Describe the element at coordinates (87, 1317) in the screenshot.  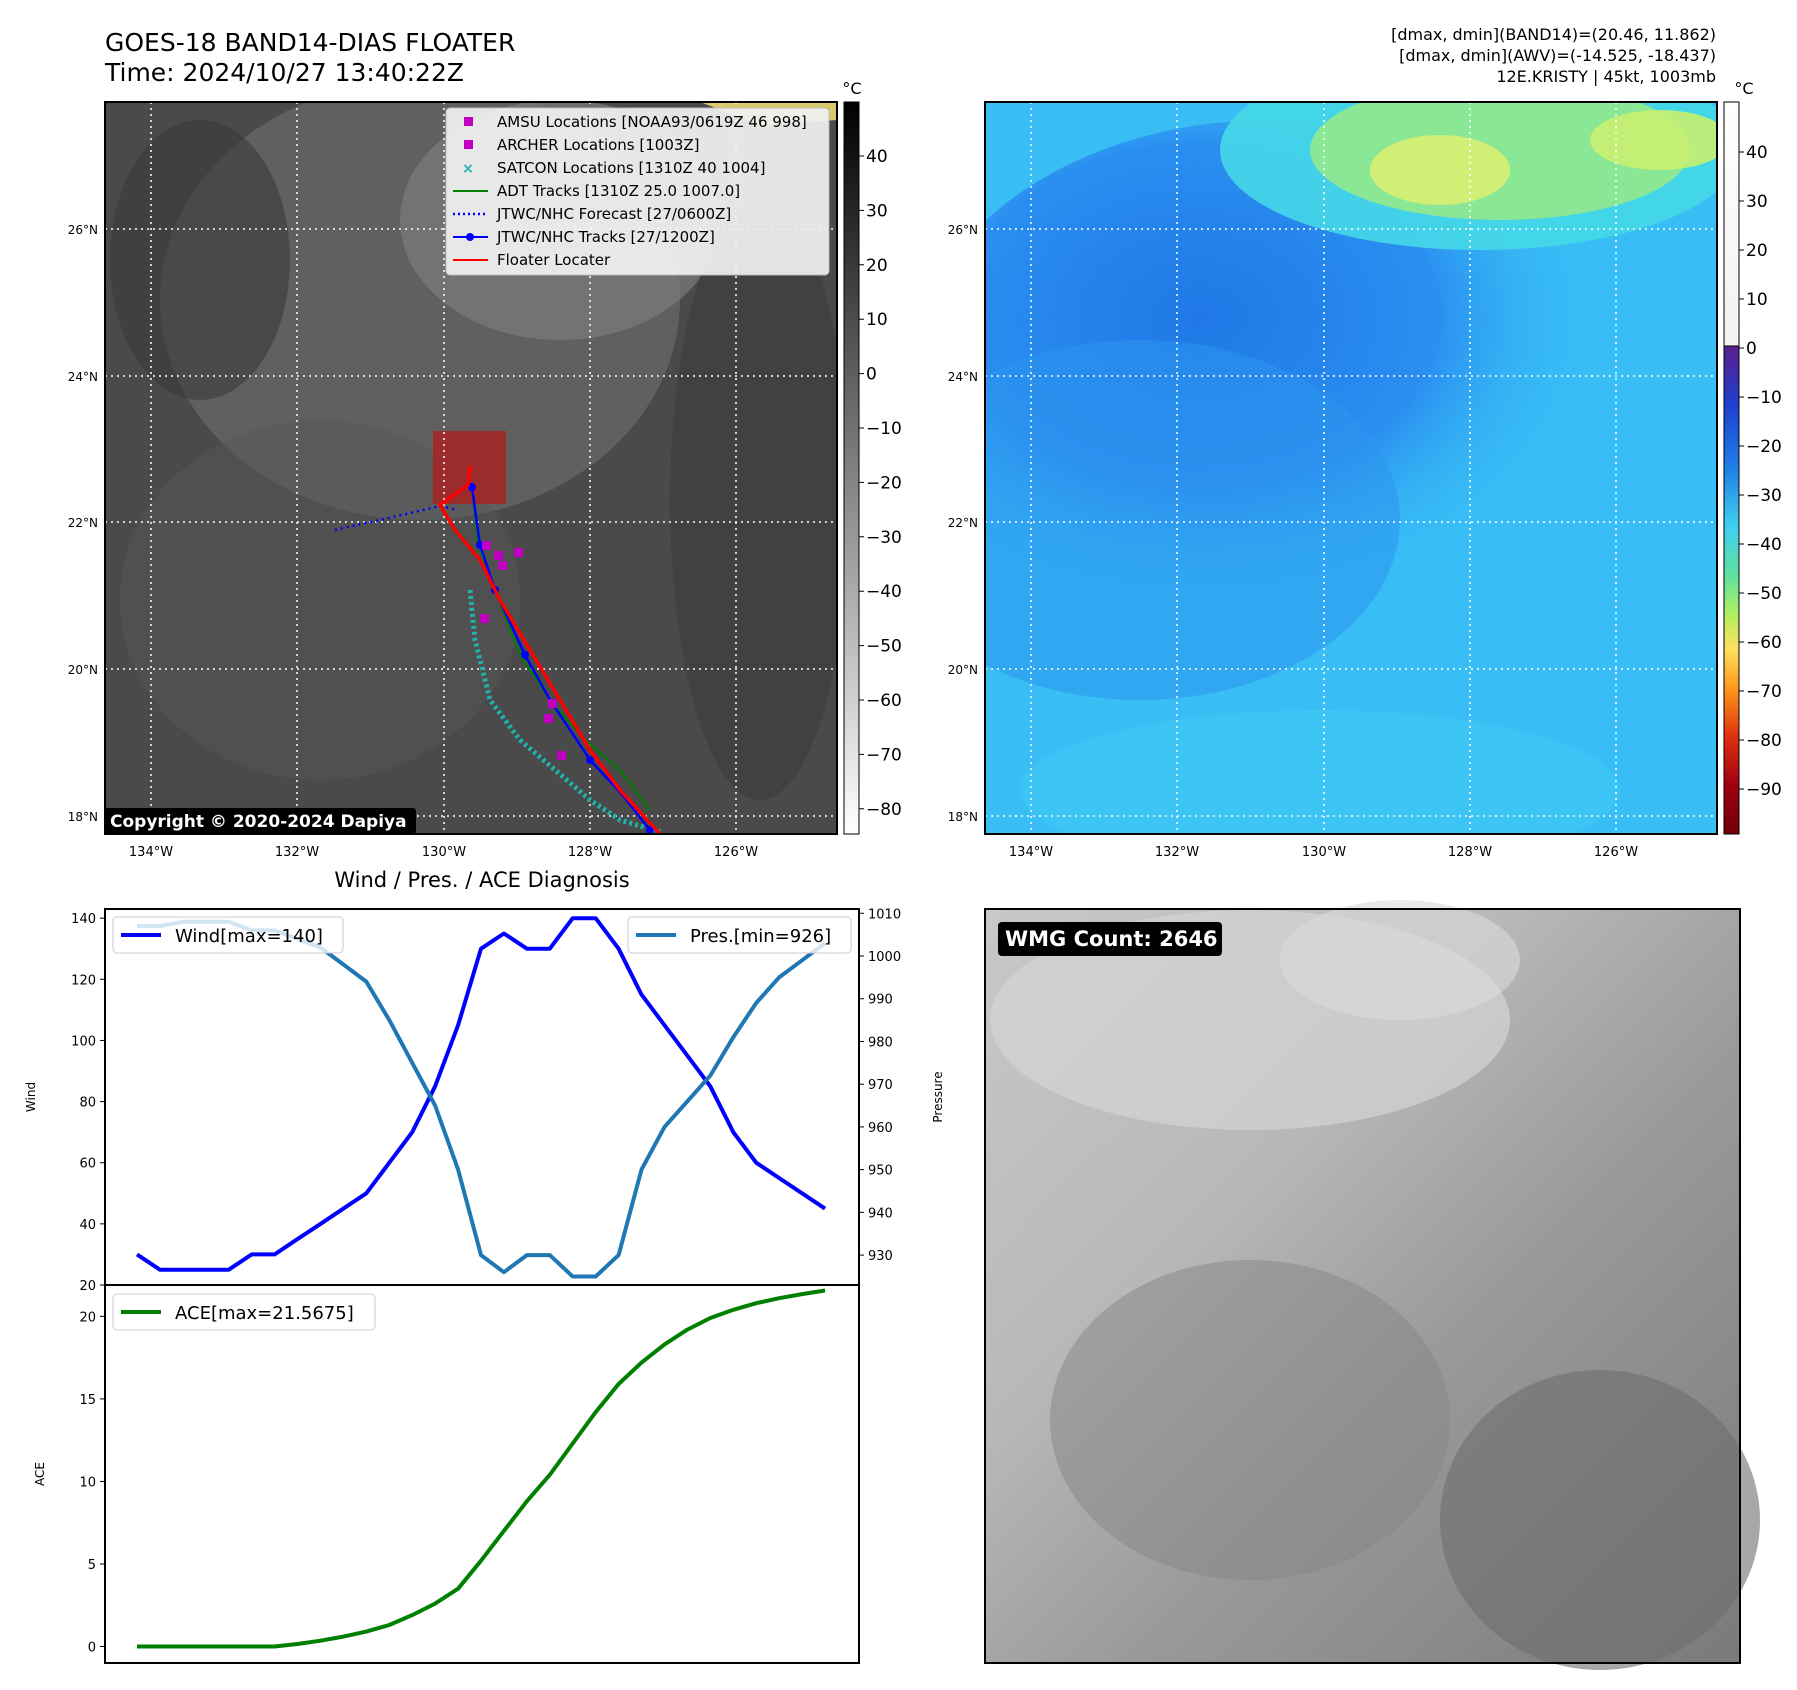
I see `ace-ytick-label: 20` at that location.